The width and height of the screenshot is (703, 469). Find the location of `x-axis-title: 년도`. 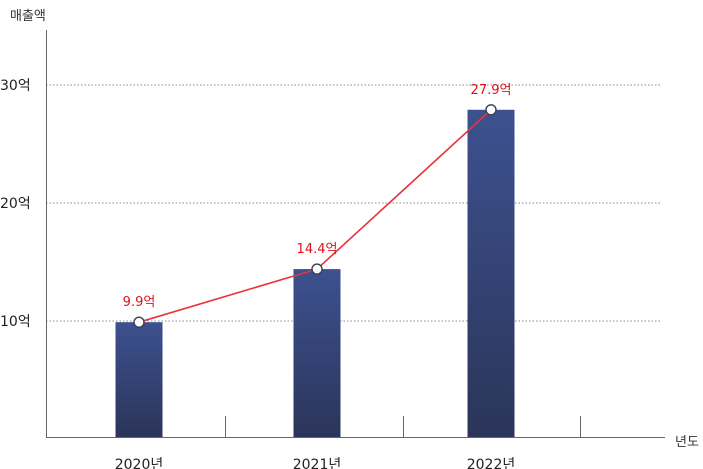

x-axis-title: 년도 is located at coordinates (687, 442).